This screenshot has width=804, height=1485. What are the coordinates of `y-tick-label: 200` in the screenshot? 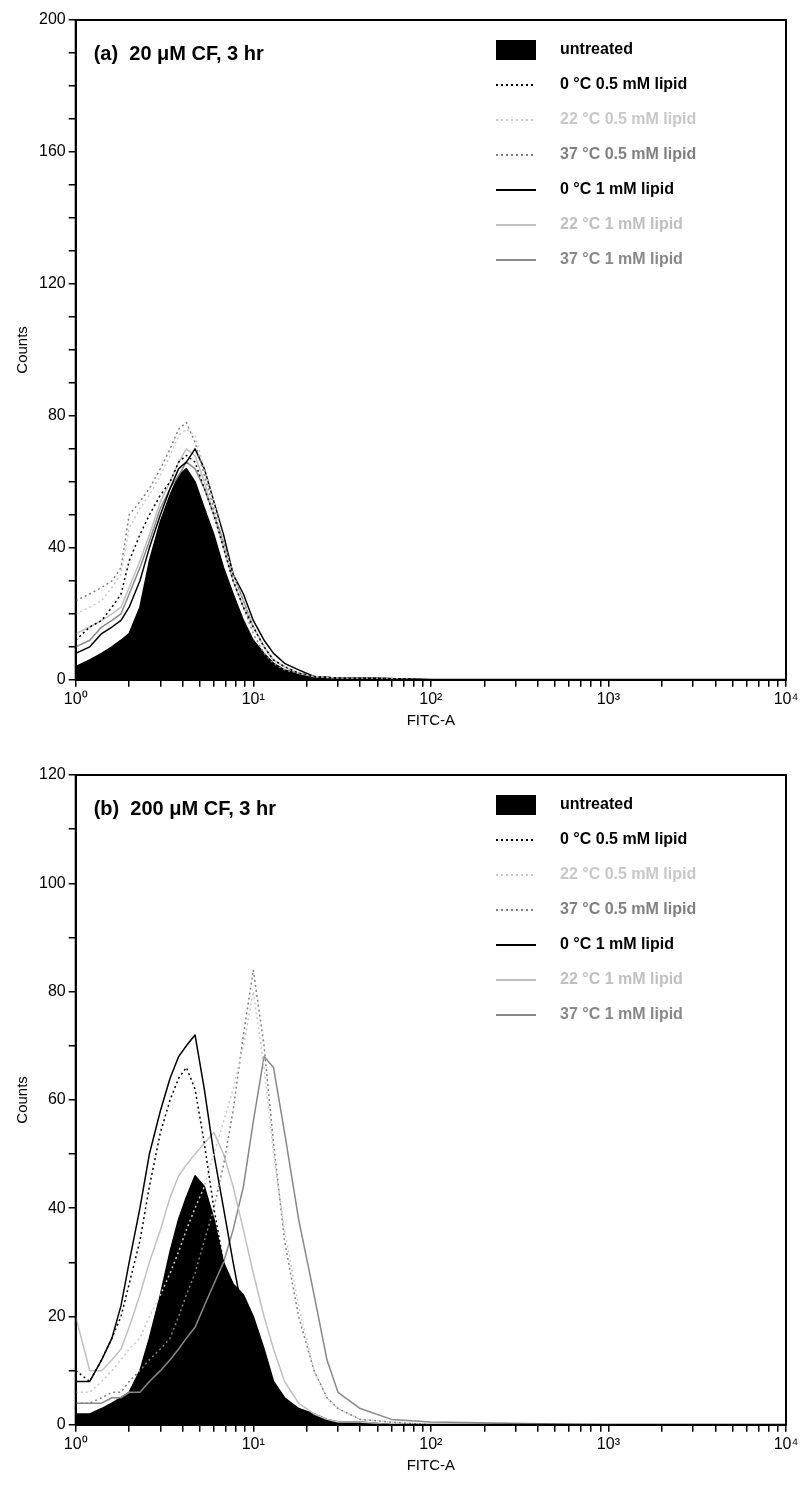 It's located at (52, 19).